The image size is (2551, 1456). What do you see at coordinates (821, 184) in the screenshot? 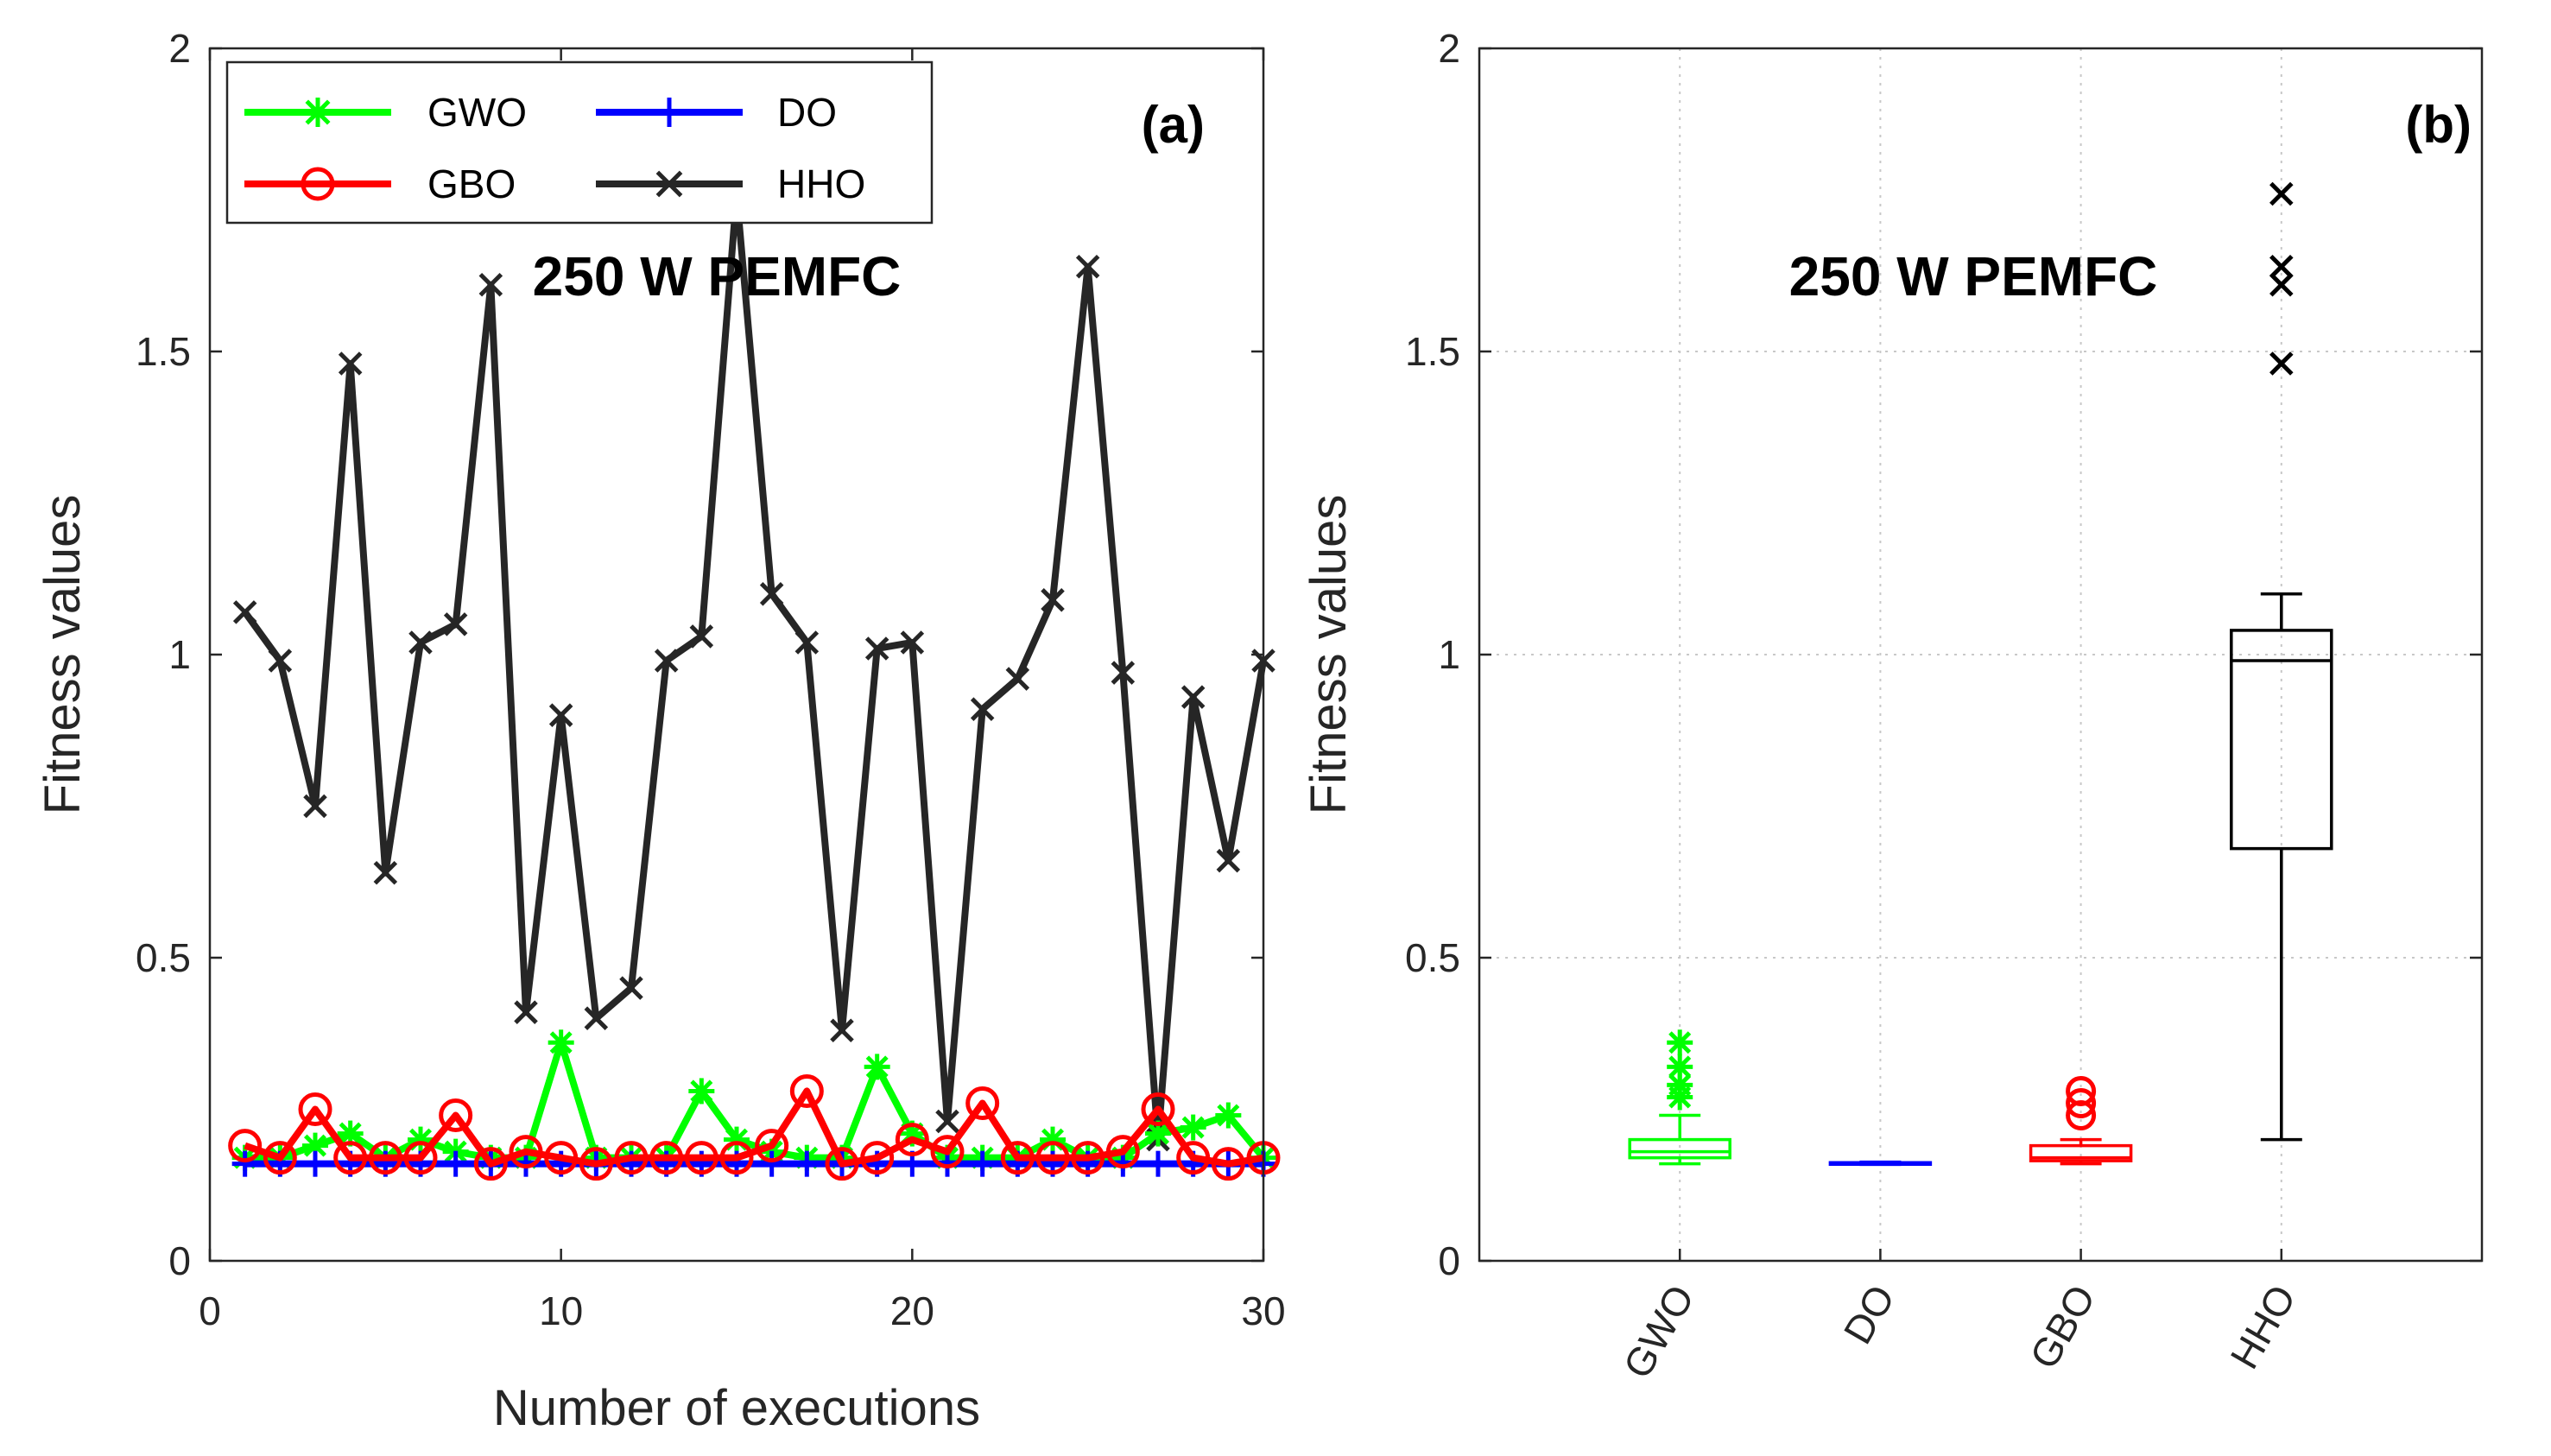
I see `legend-label-hho: HHO` at bounding box center [821, 184].